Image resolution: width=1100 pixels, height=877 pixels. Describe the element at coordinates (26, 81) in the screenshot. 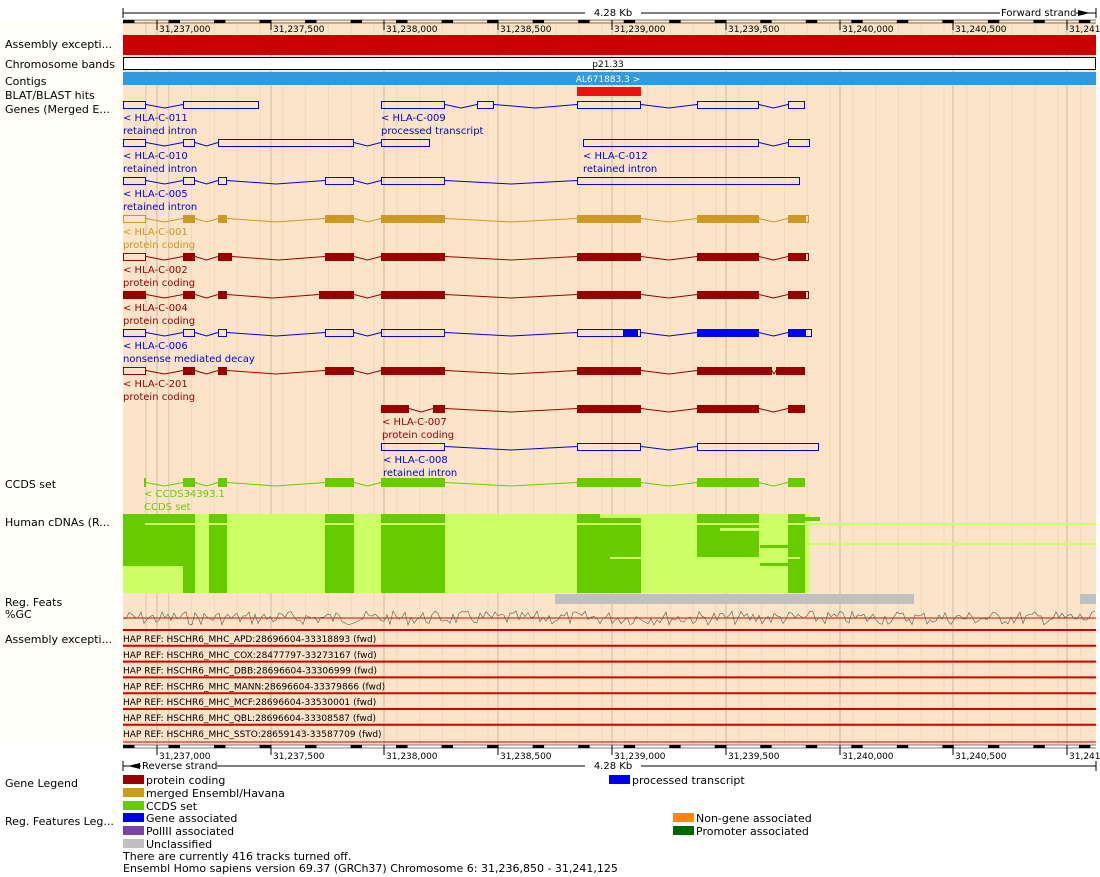

I see `track-label-contigs: Contigs` at that location.